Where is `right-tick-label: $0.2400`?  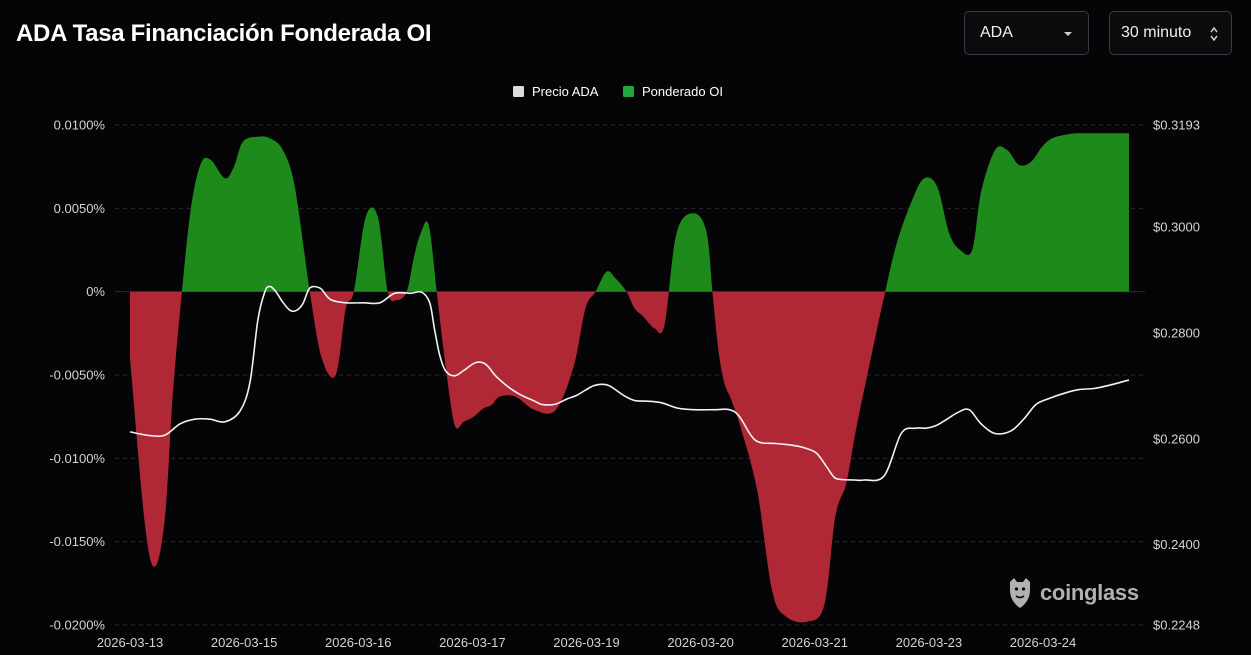
right-tick-label: $0.2400 is located at coordinates (1176, 544).